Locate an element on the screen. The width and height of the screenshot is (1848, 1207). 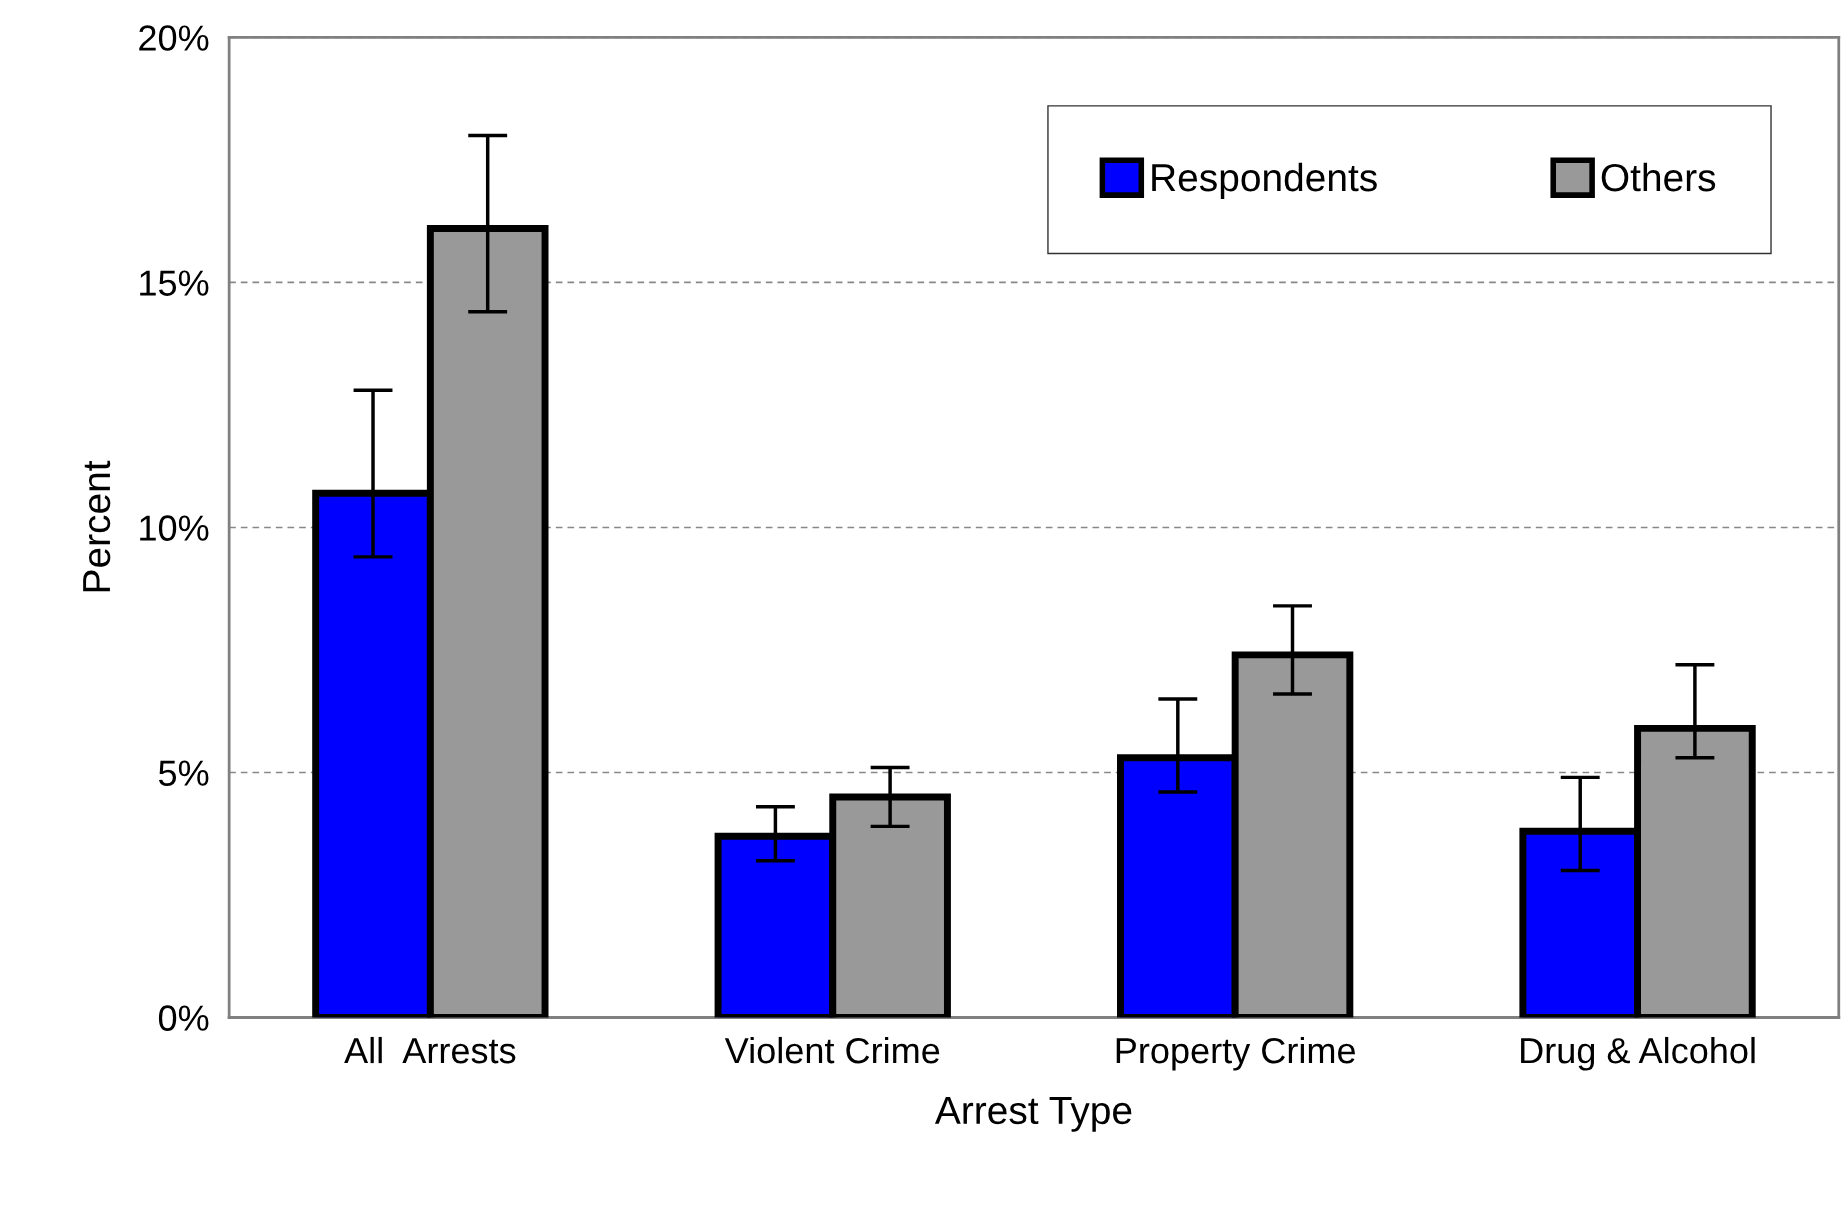
y-tick-label: 15% is located at coordinates (174, 283).